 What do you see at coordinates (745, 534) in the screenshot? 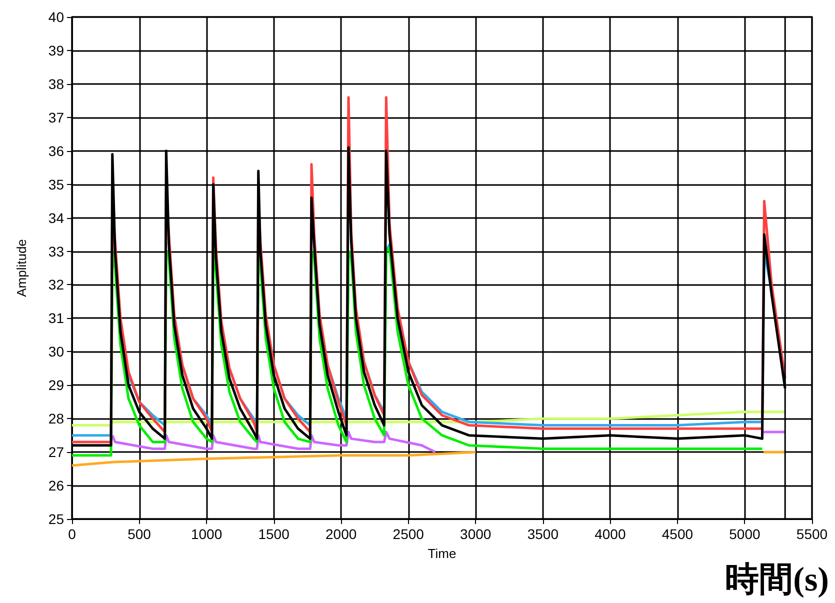
I see `x-tick-label: 5000` at bounding box center [745, 534].